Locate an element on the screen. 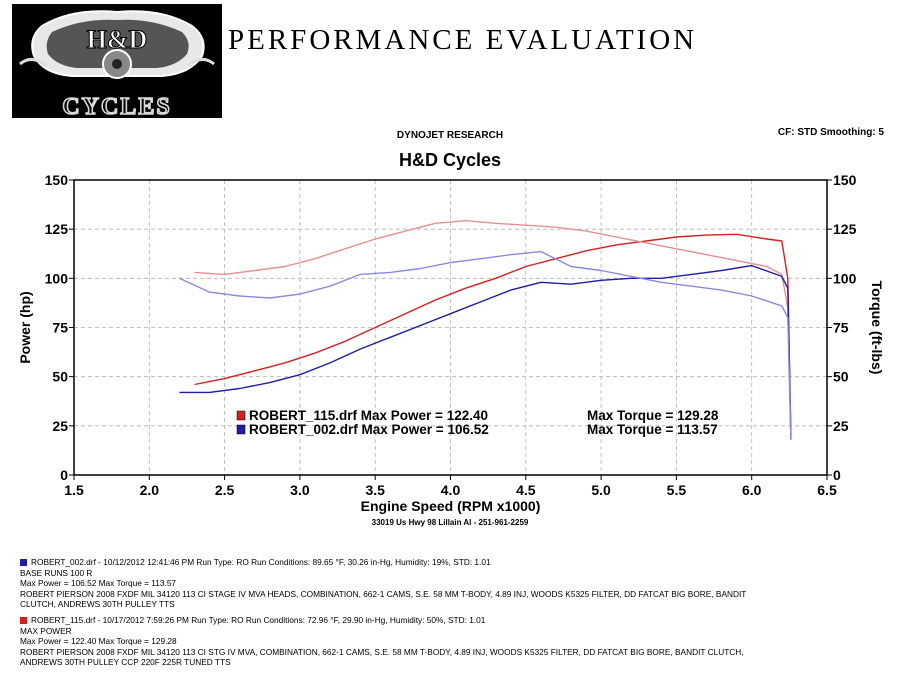 The width and height of the screenshot is (900, 695). run-max-values: Max Power = 106.52 Max Torque = 113.57 is located at coordinates (98, 583).